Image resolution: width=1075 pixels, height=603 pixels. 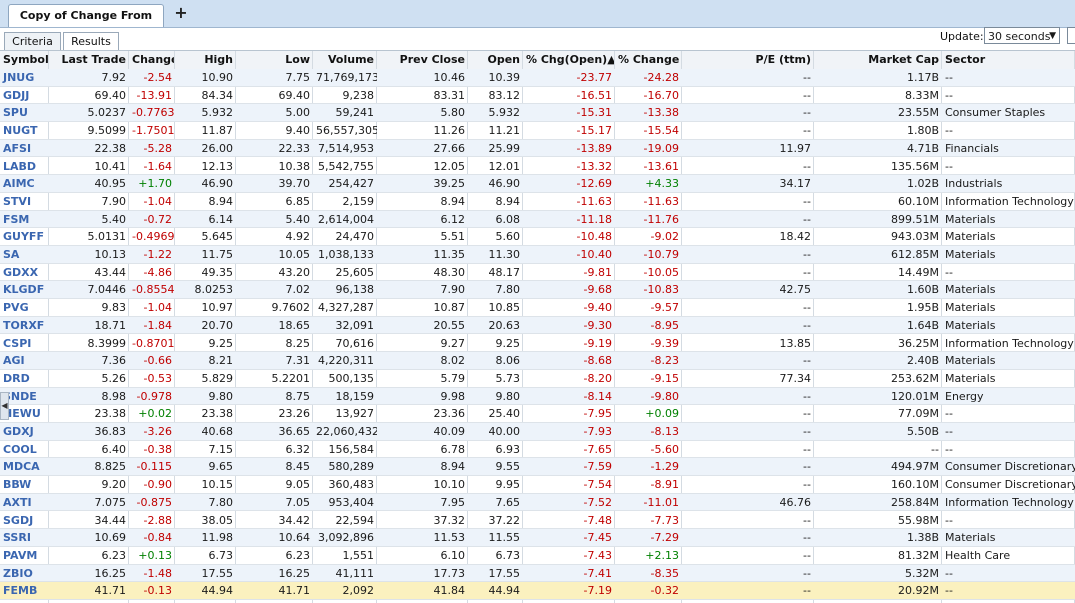 I want to click on toolbar-edge-button, so click(x=1071, y=35).